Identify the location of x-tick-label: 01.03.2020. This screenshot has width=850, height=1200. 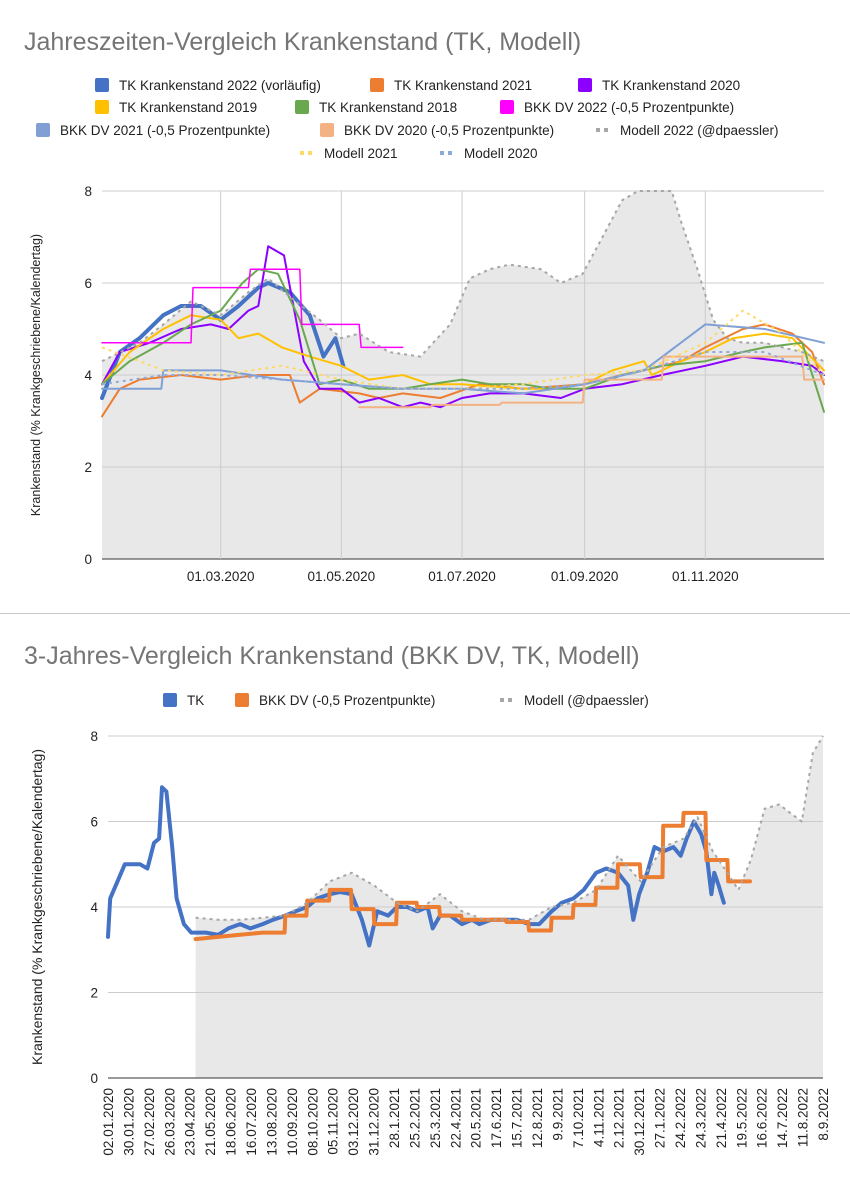
(221, 576).